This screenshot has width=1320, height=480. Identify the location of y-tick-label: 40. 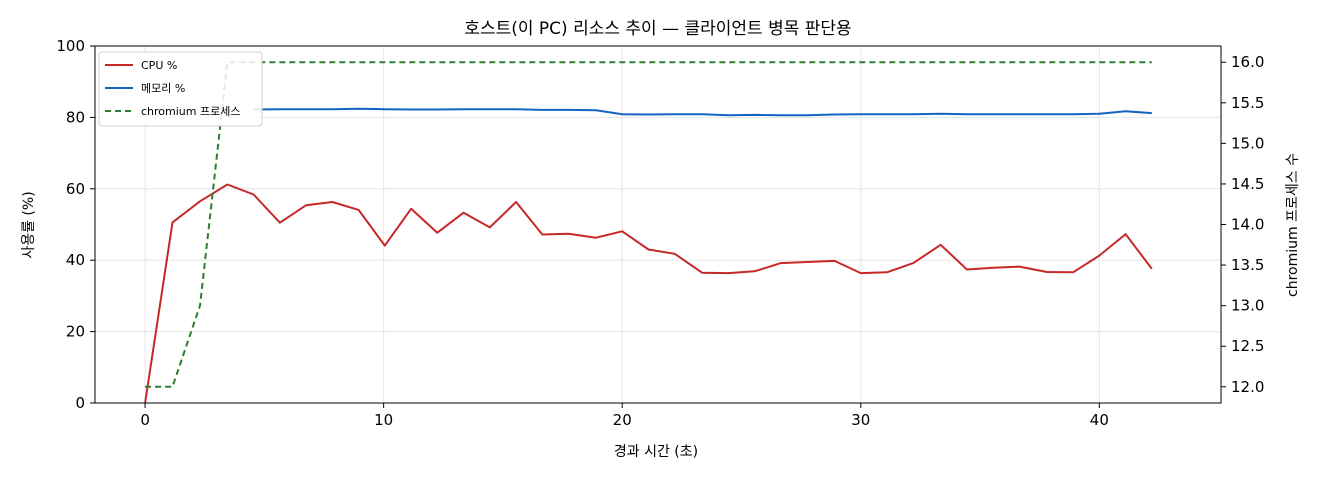
(75, 260).